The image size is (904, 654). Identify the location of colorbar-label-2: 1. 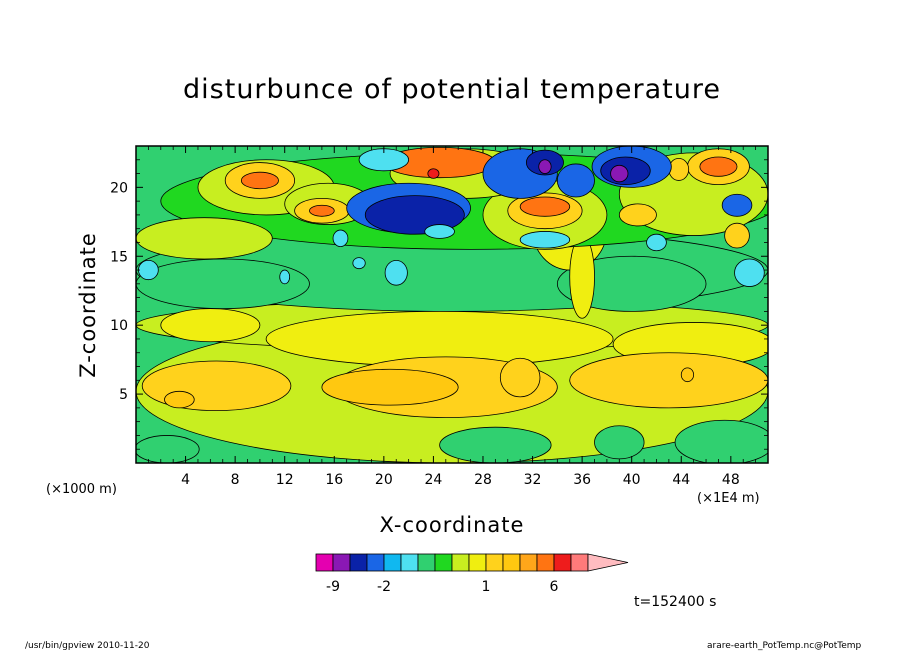
(486, 587).